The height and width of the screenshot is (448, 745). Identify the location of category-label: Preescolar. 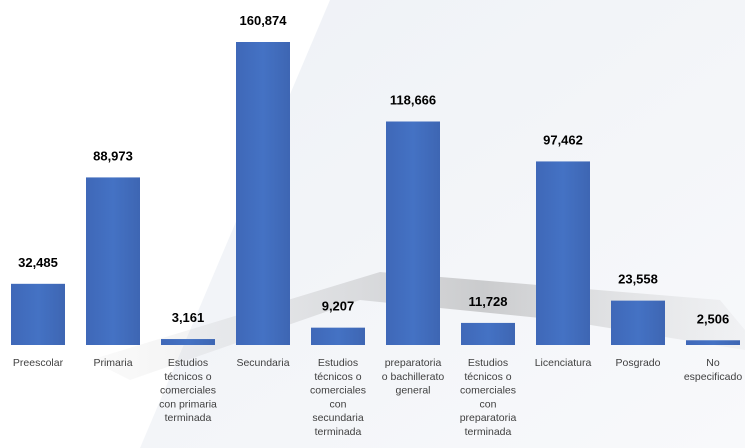
(38, 363).